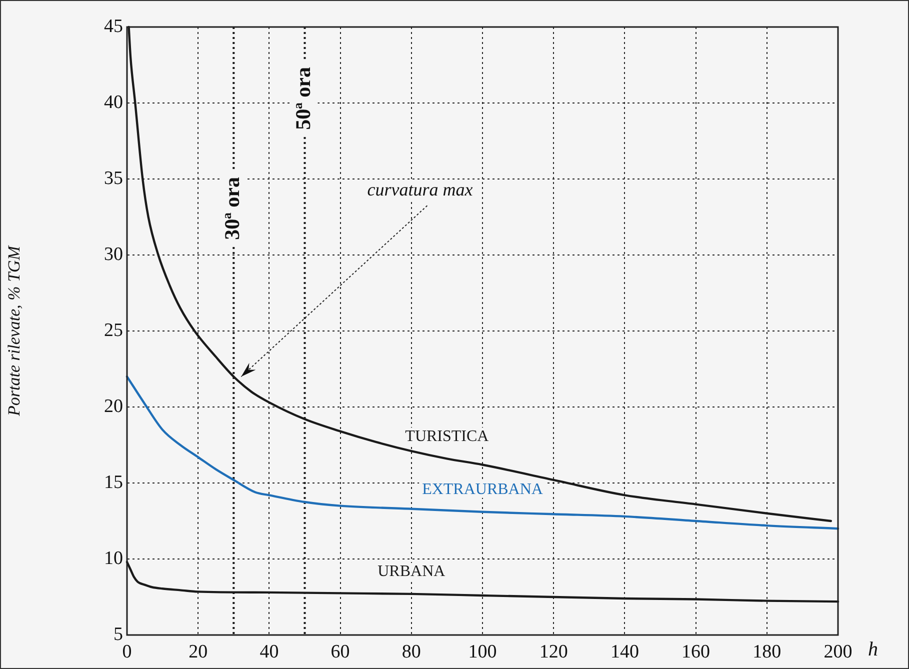  Describe the element at coordinates (118, 634) in the screenshot. I see `y-tick-label: 5` at that location.